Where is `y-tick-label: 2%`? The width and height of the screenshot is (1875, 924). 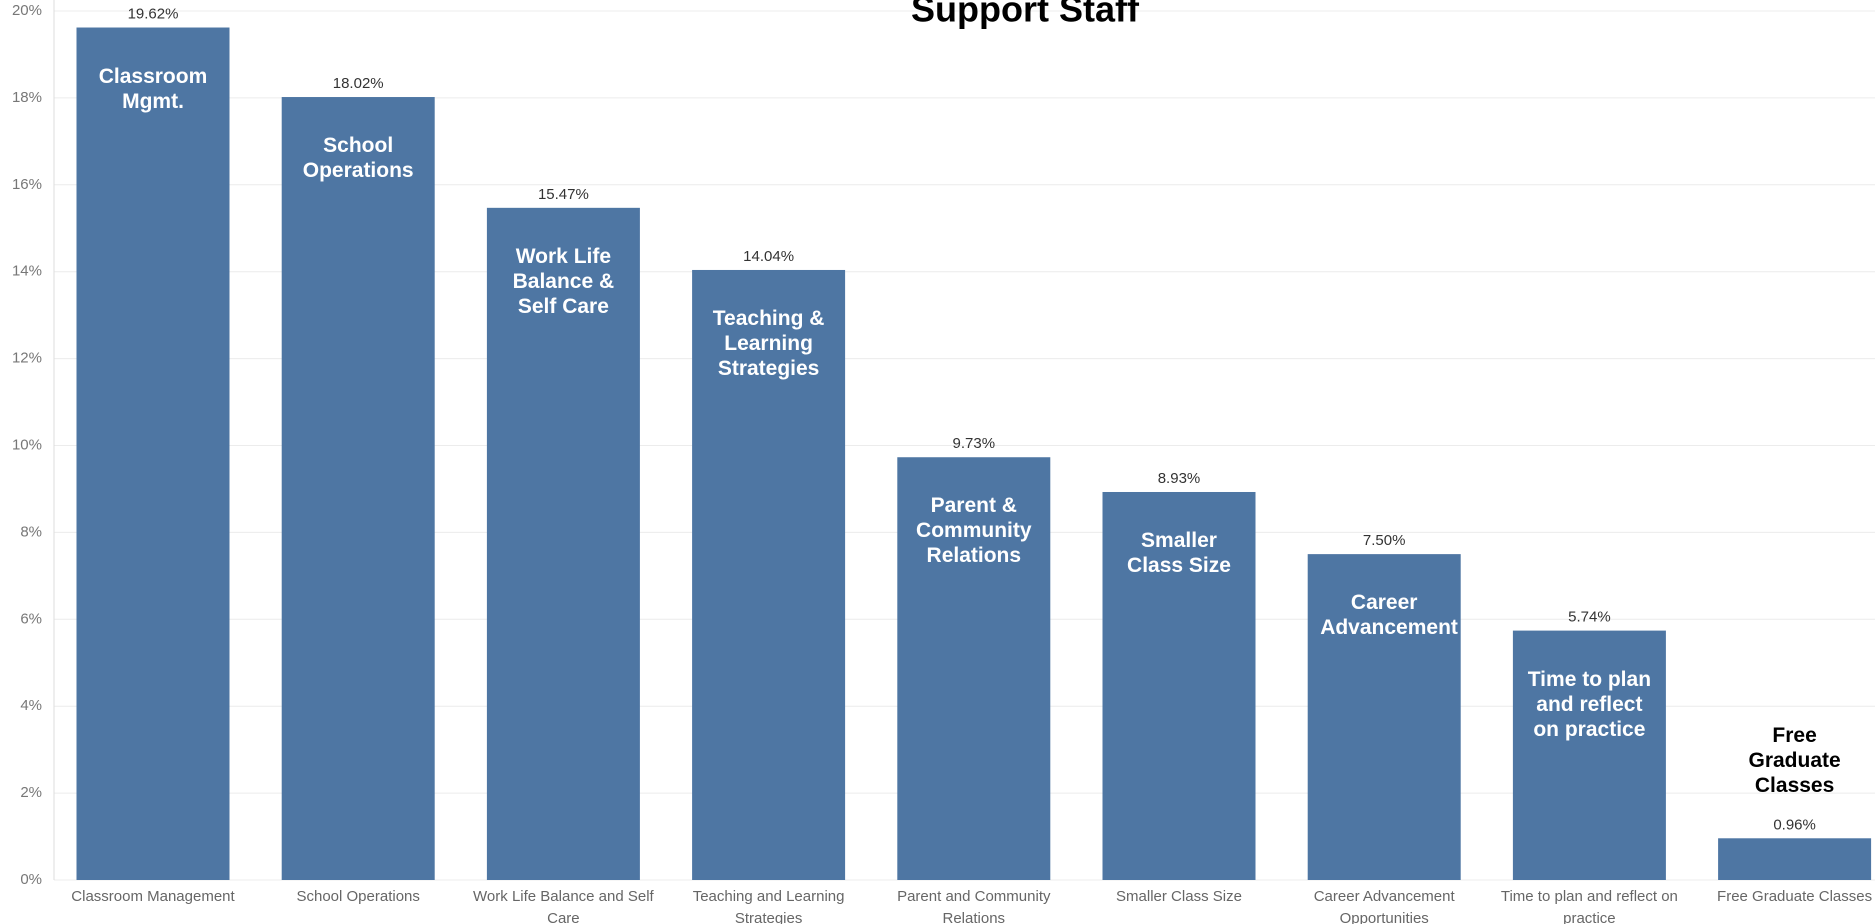
y-tick-label: 2% is located at coordinates (31, 792).